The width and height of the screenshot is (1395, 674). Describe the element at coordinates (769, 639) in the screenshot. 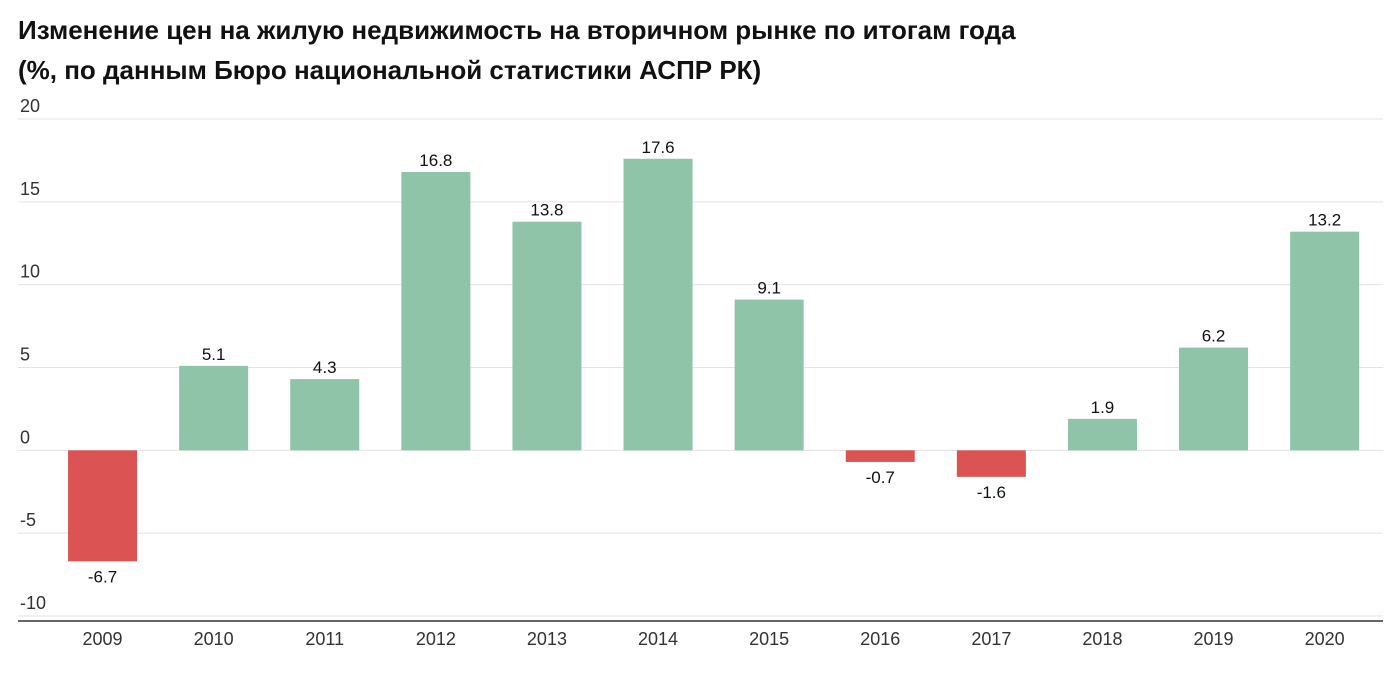

I see `x-tick-label-2015: 2015` at that location.